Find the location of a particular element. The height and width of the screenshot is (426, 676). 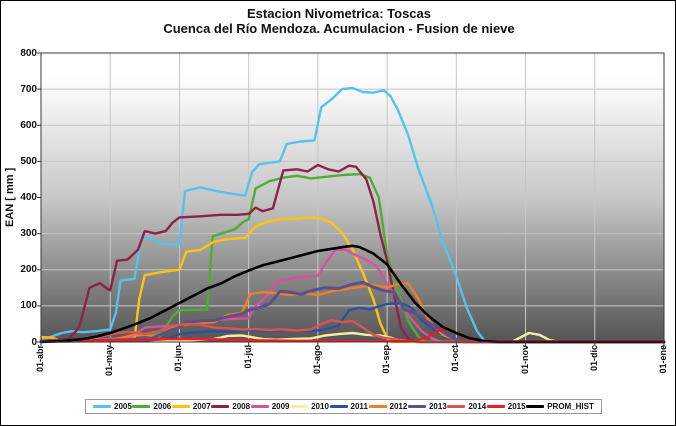

legend-item-2010: 2010 is located at coordinates (309, 406).